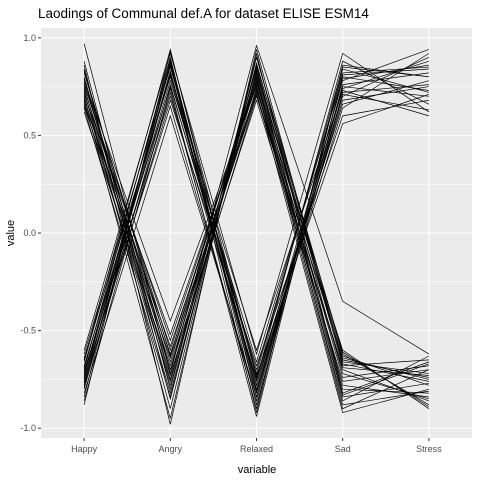 Image resolution: width=480 pixels, height=480 pixels. Describe the element at coordinates (29, 38) in the screenshot. I see `y-tick-label: 1.0` at that location.